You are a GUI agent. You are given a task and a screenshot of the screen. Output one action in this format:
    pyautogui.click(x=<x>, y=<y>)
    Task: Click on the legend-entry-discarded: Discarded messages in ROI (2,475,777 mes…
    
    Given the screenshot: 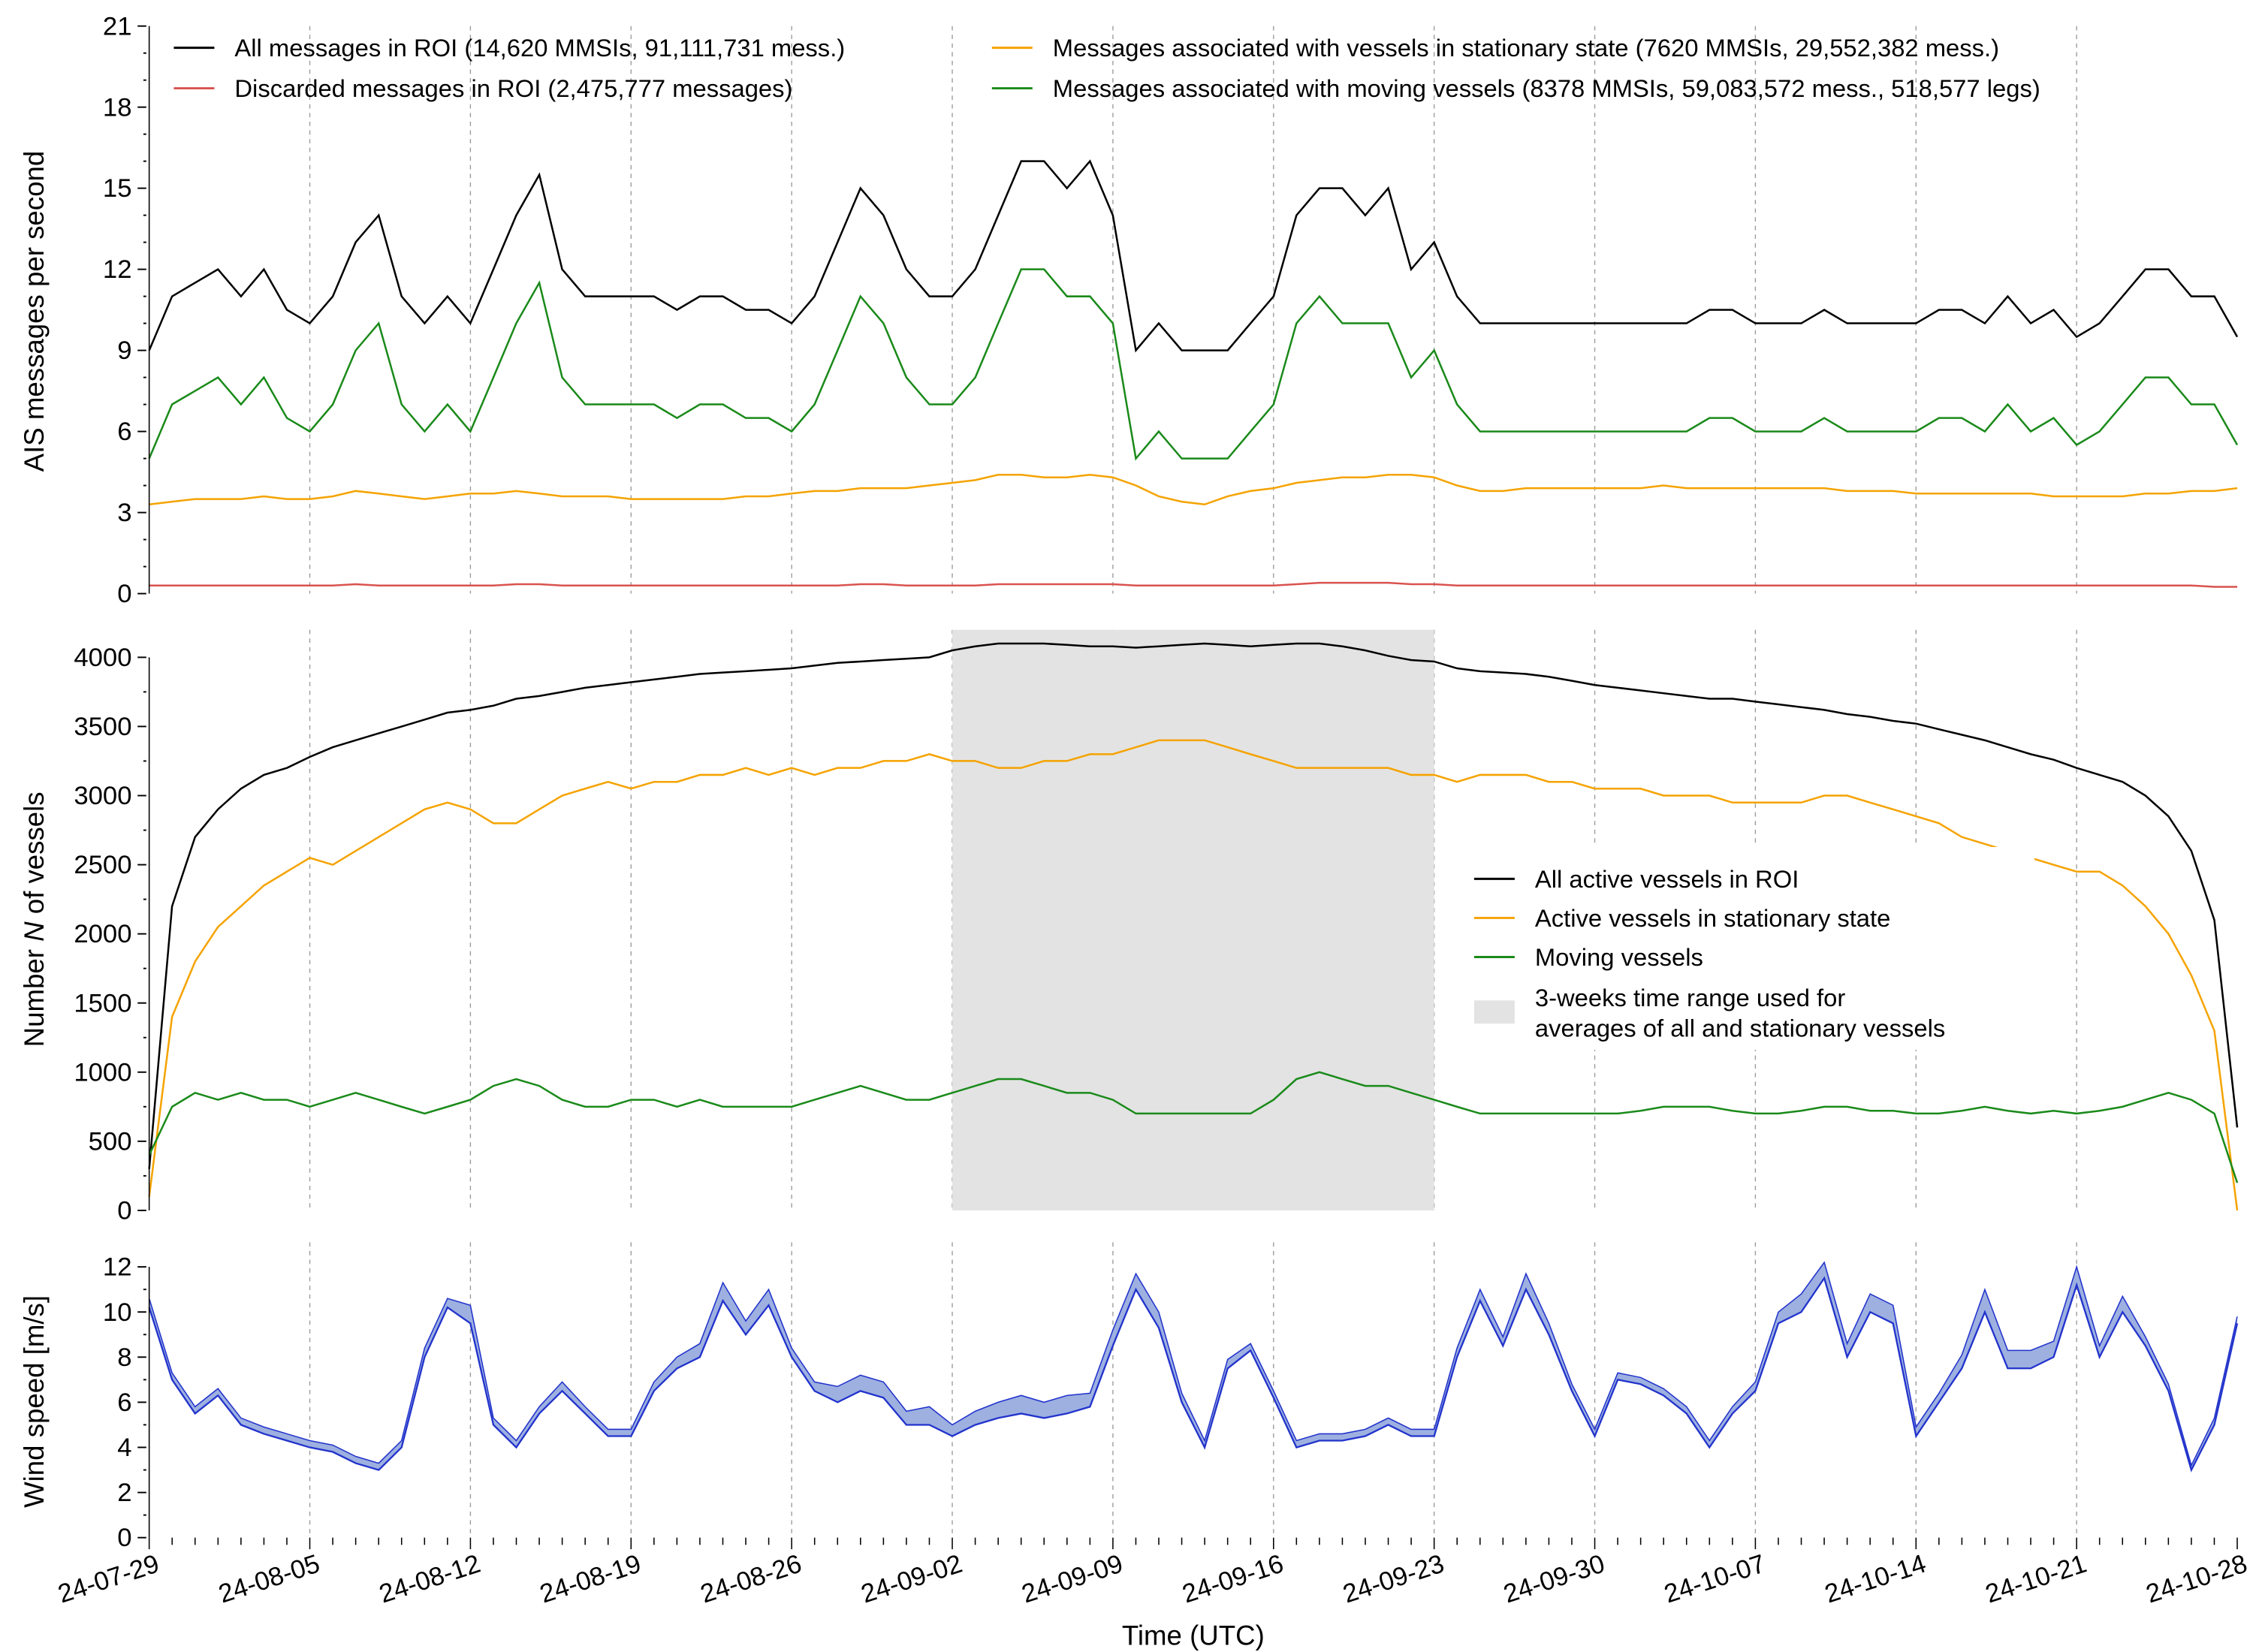 What is the action you would take?
    pyautogui.click(x=513, y=88)
    